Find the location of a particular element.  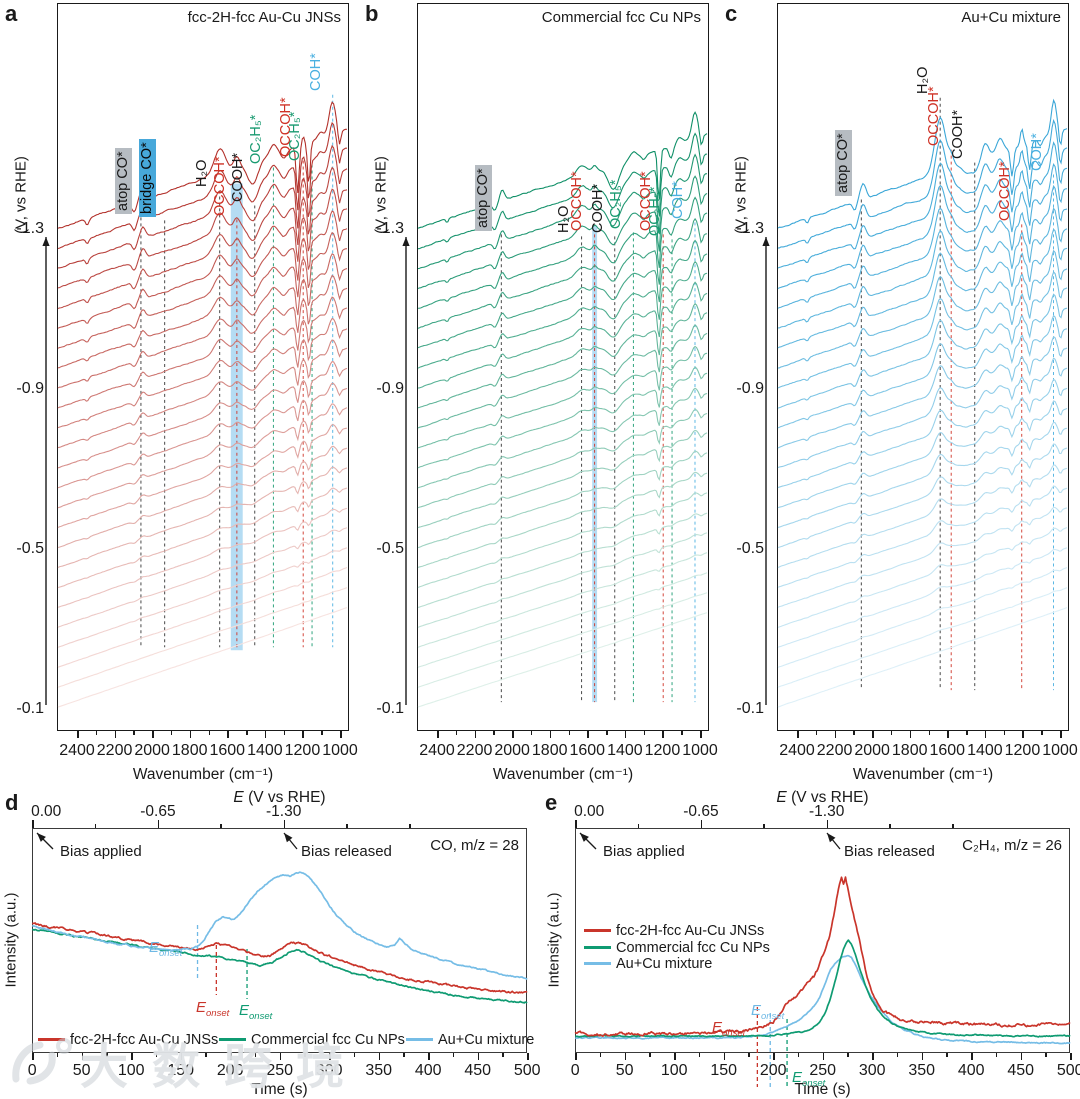

series-svg-e is located at coordinates (822, 959).